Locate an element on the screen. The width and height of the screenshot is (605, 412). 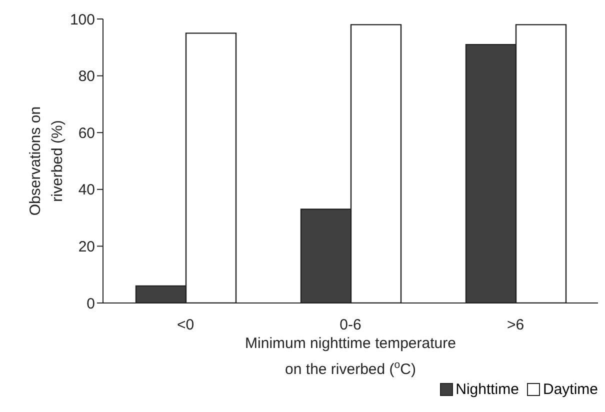
legend-label: Nighttime is located at coordinates (487, 389).